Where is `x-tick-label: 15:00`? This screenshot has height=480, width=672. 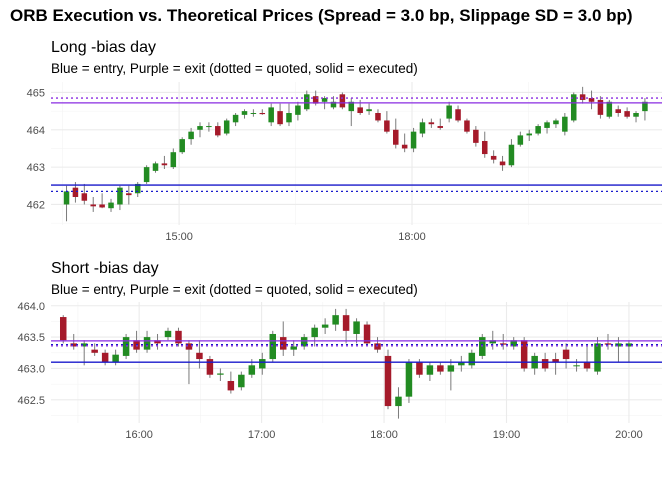
x-tick-label: 15:00 is located at coordinates (179, 237).